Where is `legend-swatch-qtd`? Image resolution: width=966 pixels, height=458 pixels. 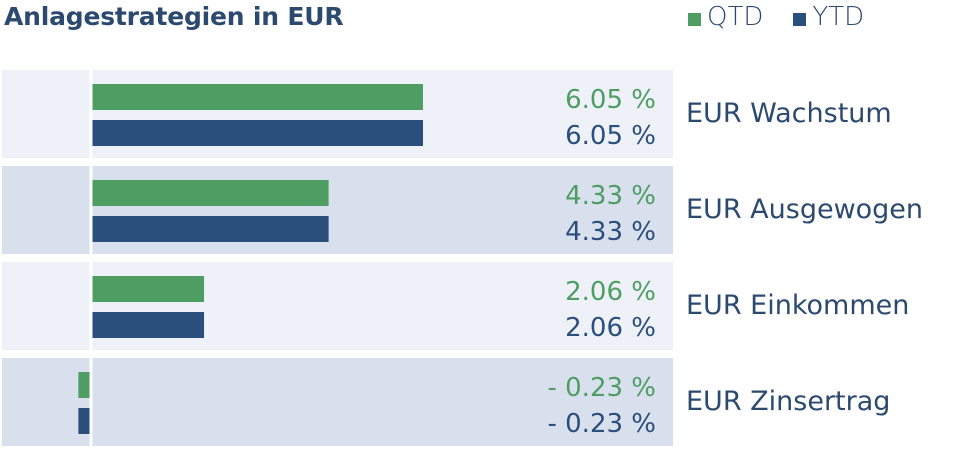
legend-swatch-qtd is located at coordinates (694, 19).